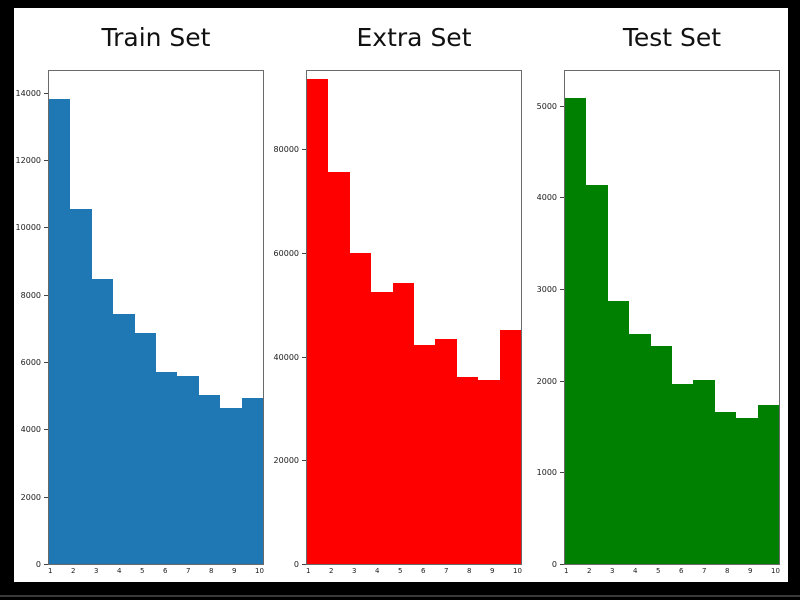 The image size is (800, 600). Describe the element at coordinates (286, 254) in the screenshot. I see `y-tick-label: 60000` at that location.